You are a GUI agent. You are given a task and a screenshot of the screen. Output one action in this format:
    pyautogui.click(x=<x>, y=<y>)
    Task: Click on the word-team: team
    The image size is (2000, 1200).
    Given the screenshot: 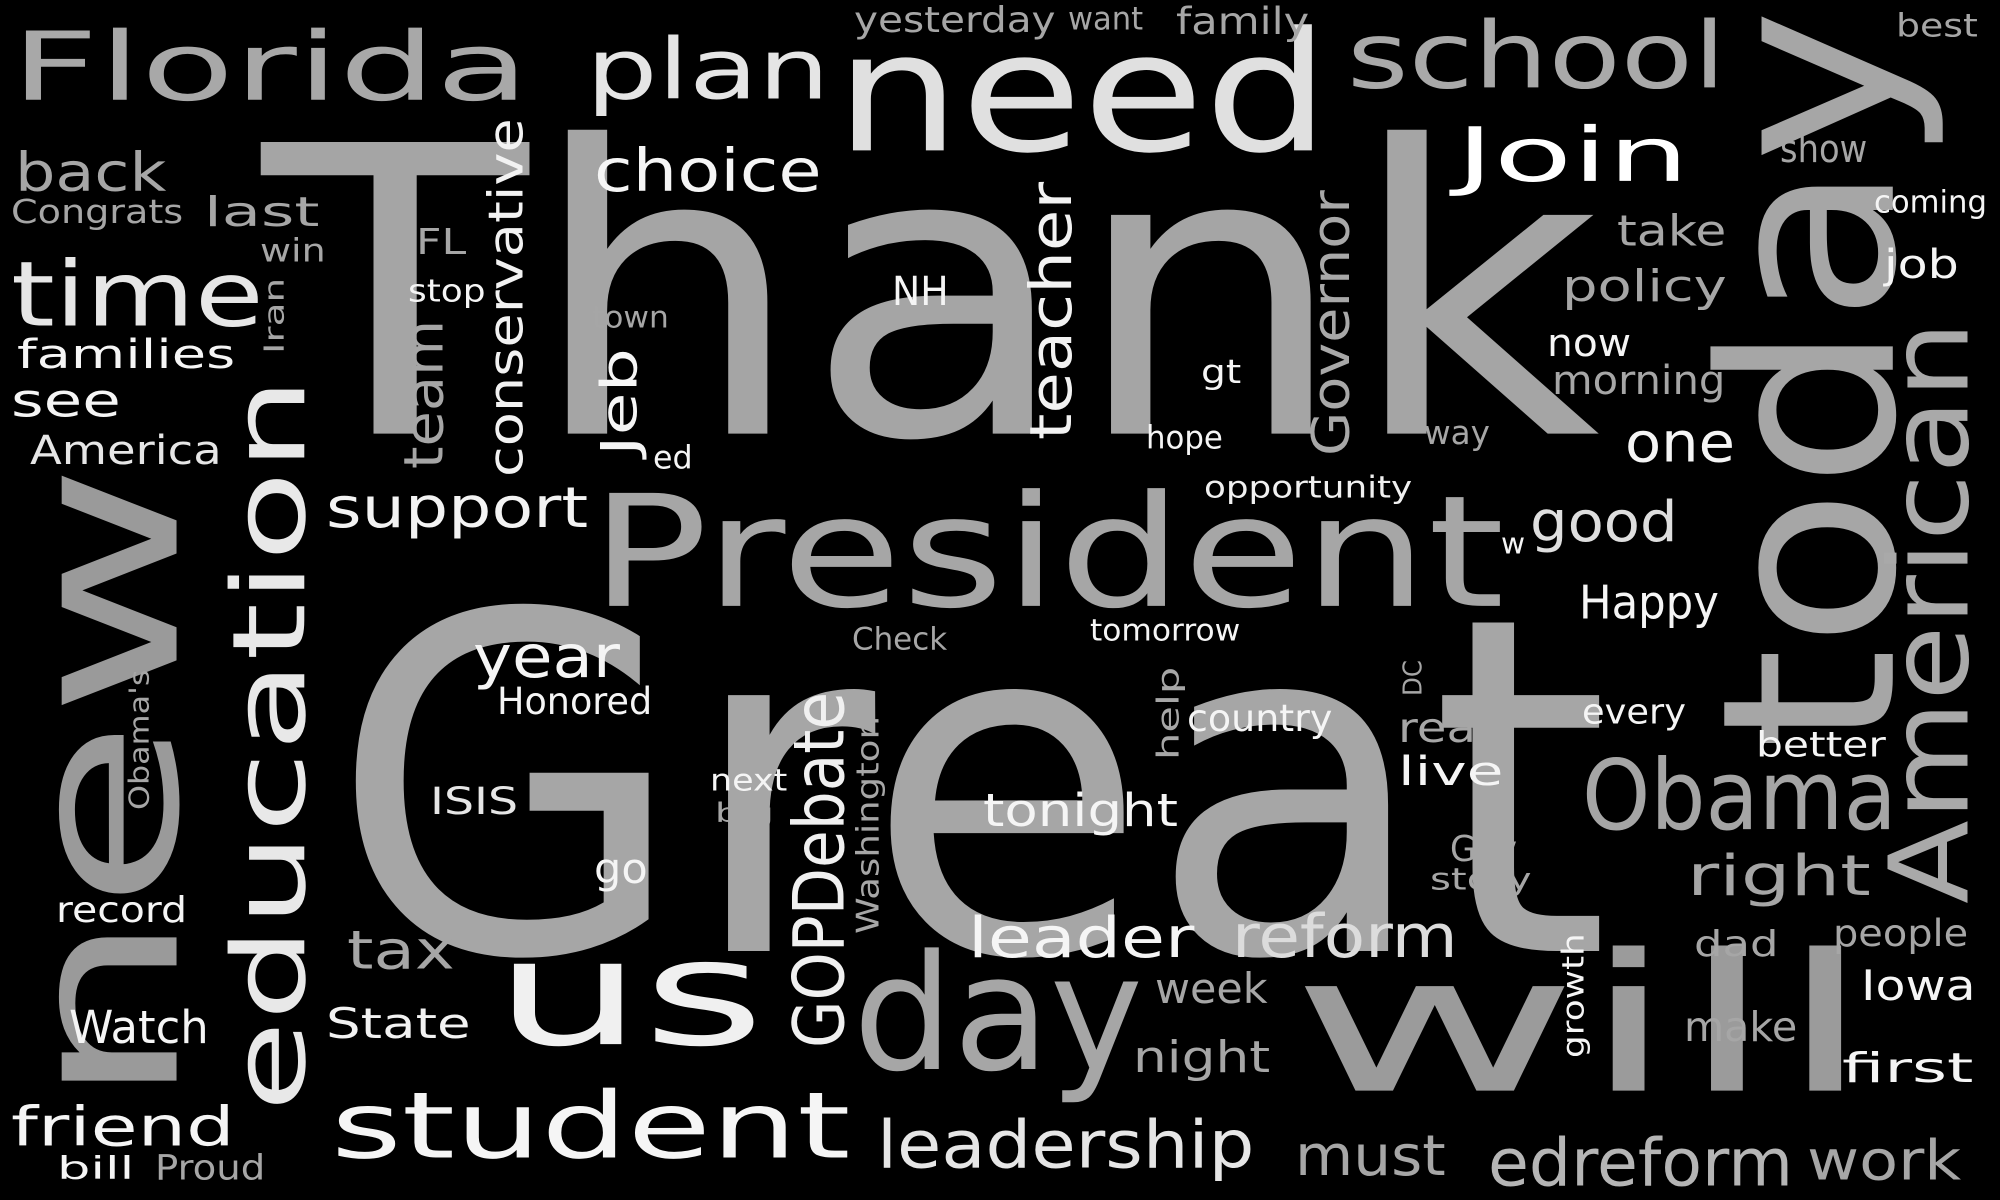 What is the action you would take?
    pyautogui.click(x=424, y=394)
    